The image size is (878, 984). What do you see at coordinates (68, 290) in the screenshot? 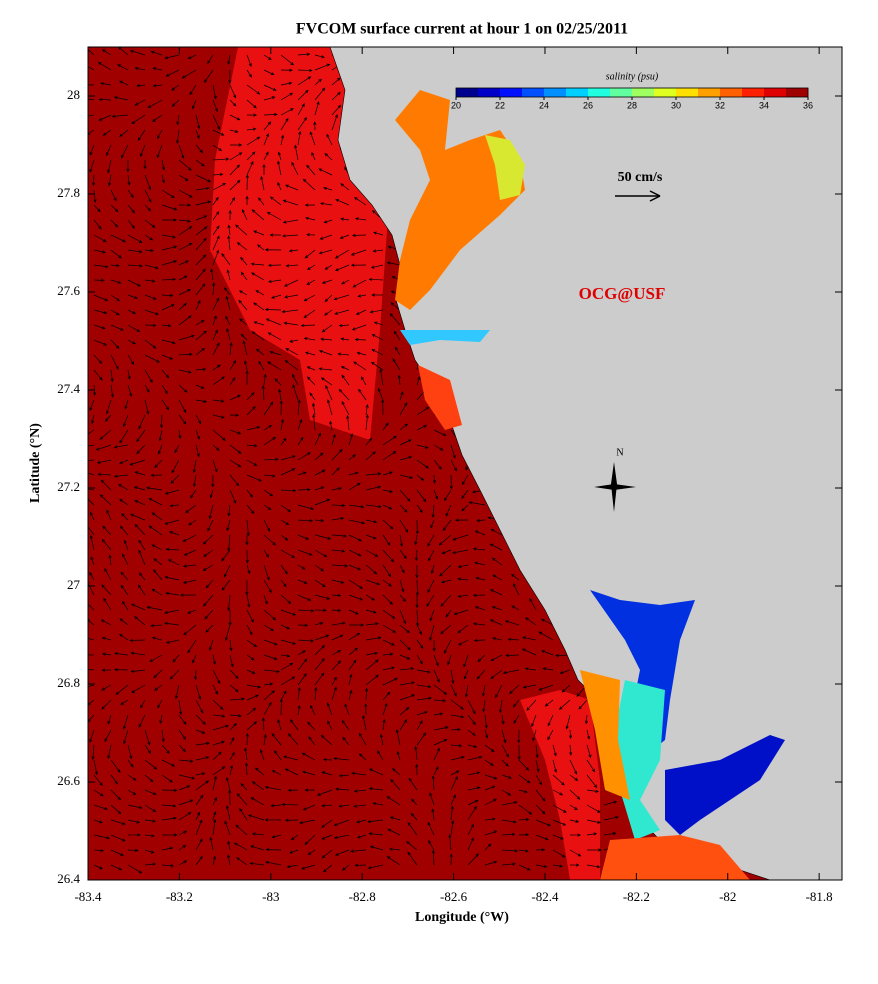
I see `y-tick-label: 27.6` at bounding box center [68, 290].